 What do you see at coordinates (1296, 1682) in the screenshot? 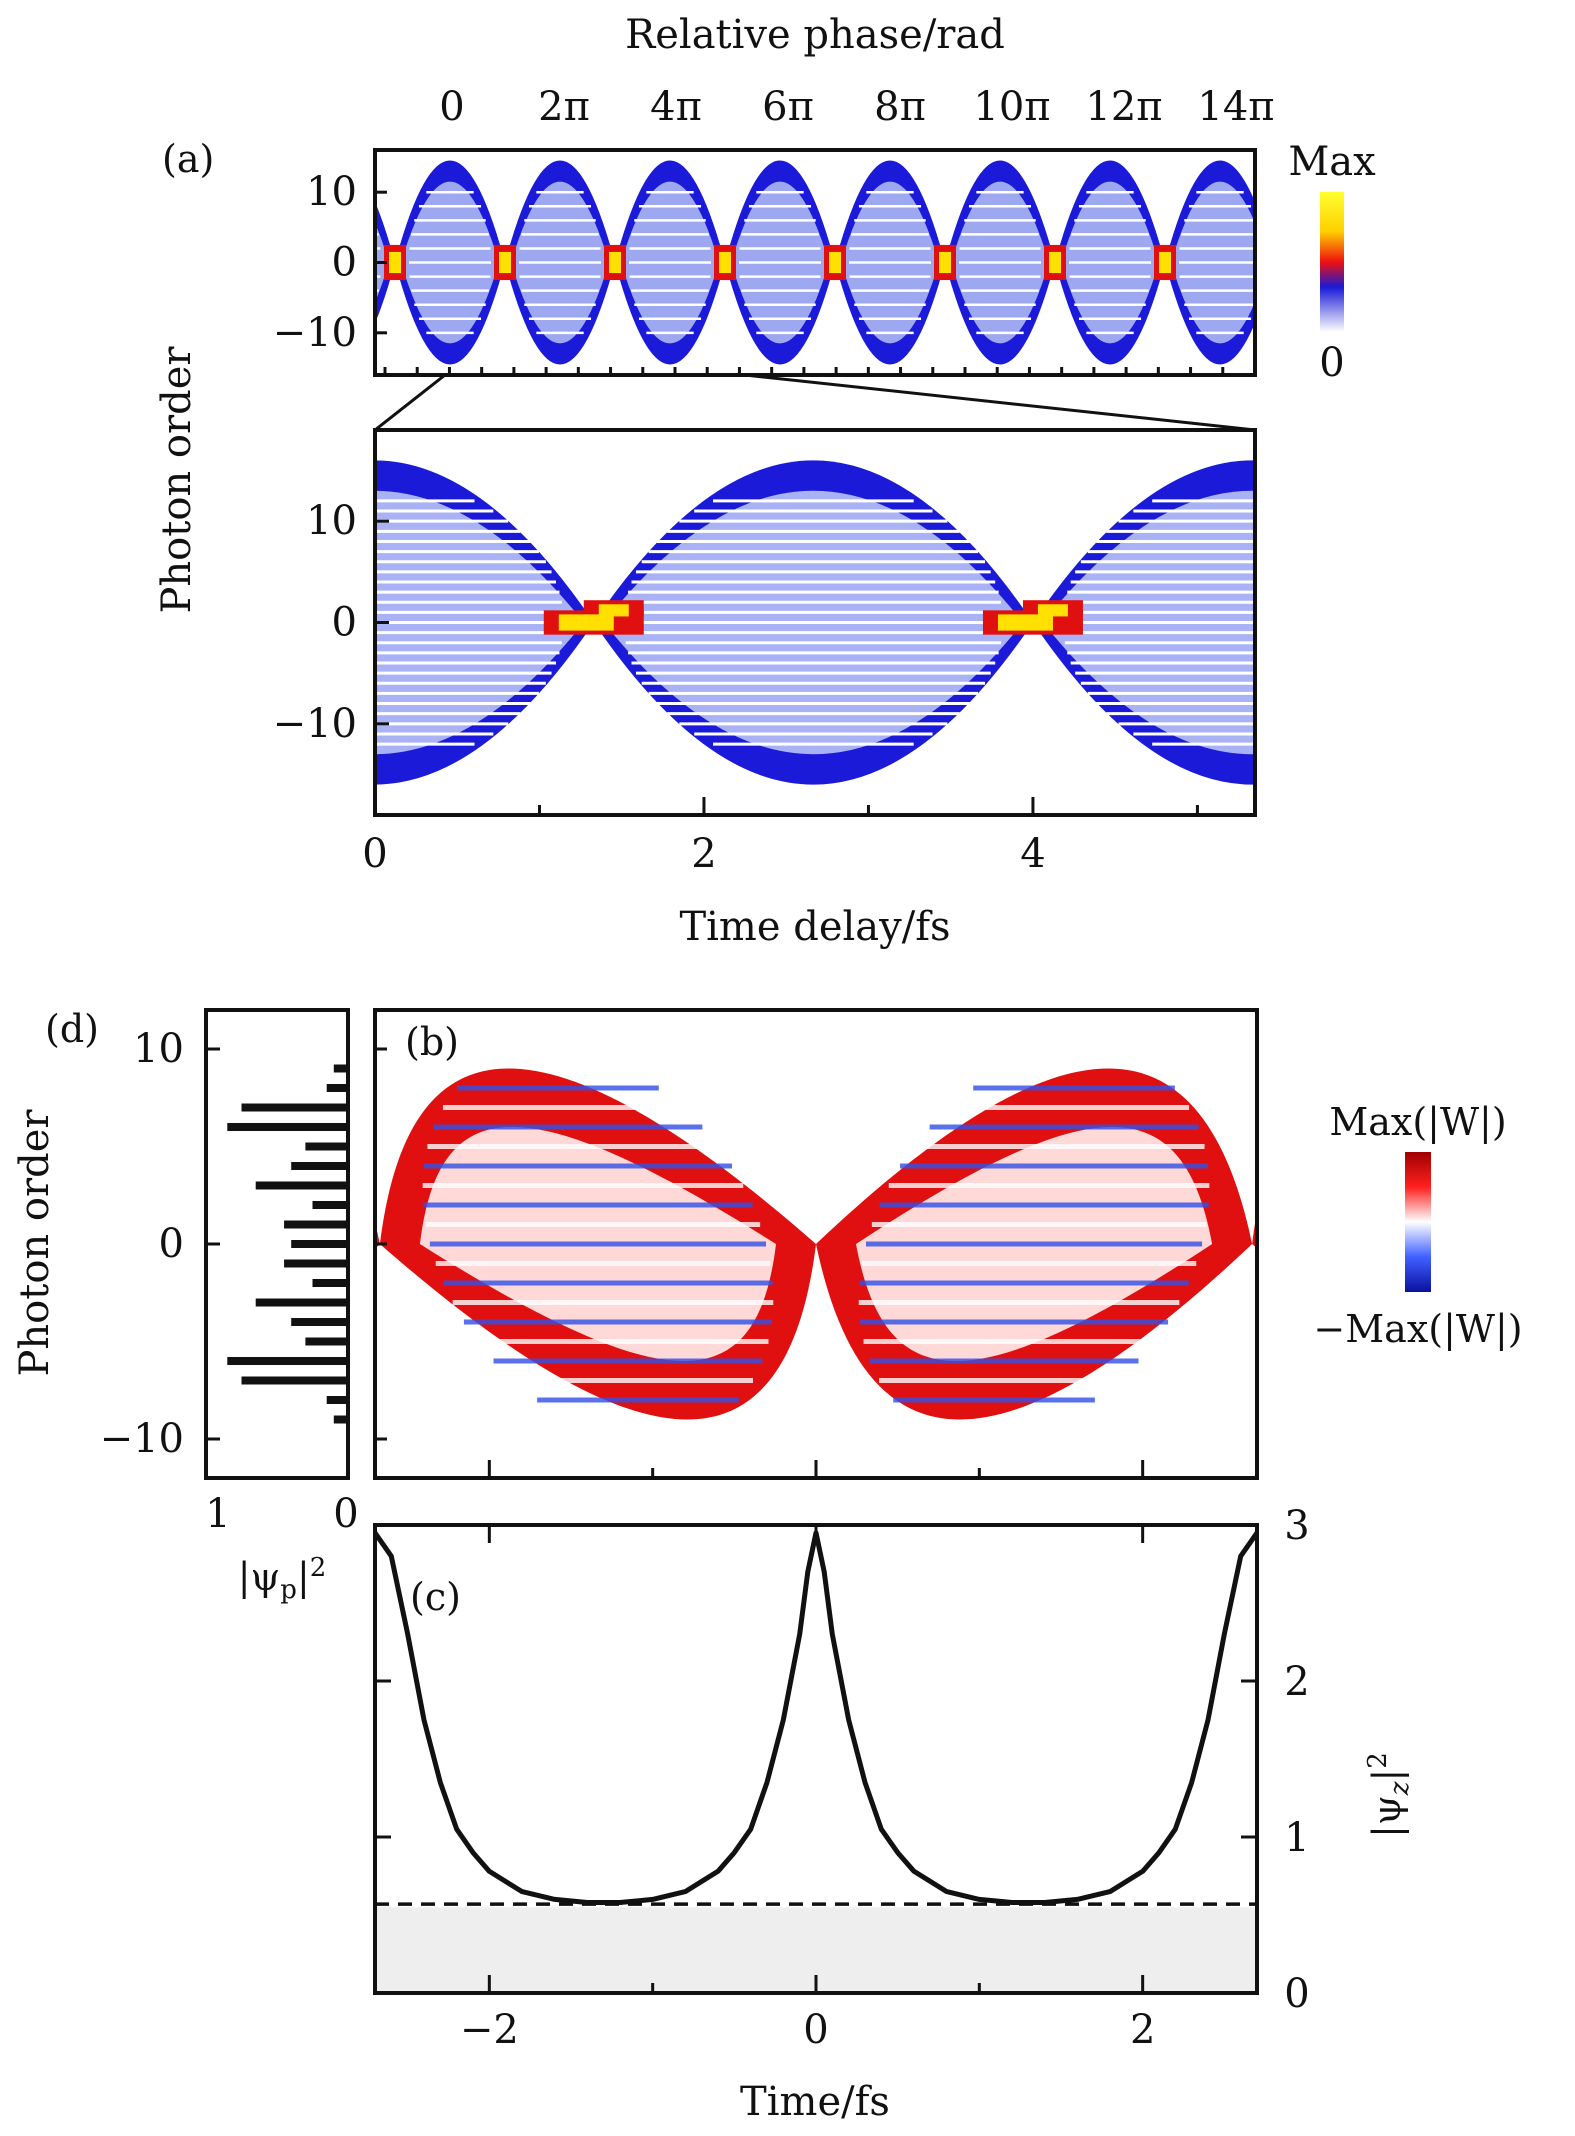
I see `c-ytick-label: 2` at bounding box center [1296, 1682].